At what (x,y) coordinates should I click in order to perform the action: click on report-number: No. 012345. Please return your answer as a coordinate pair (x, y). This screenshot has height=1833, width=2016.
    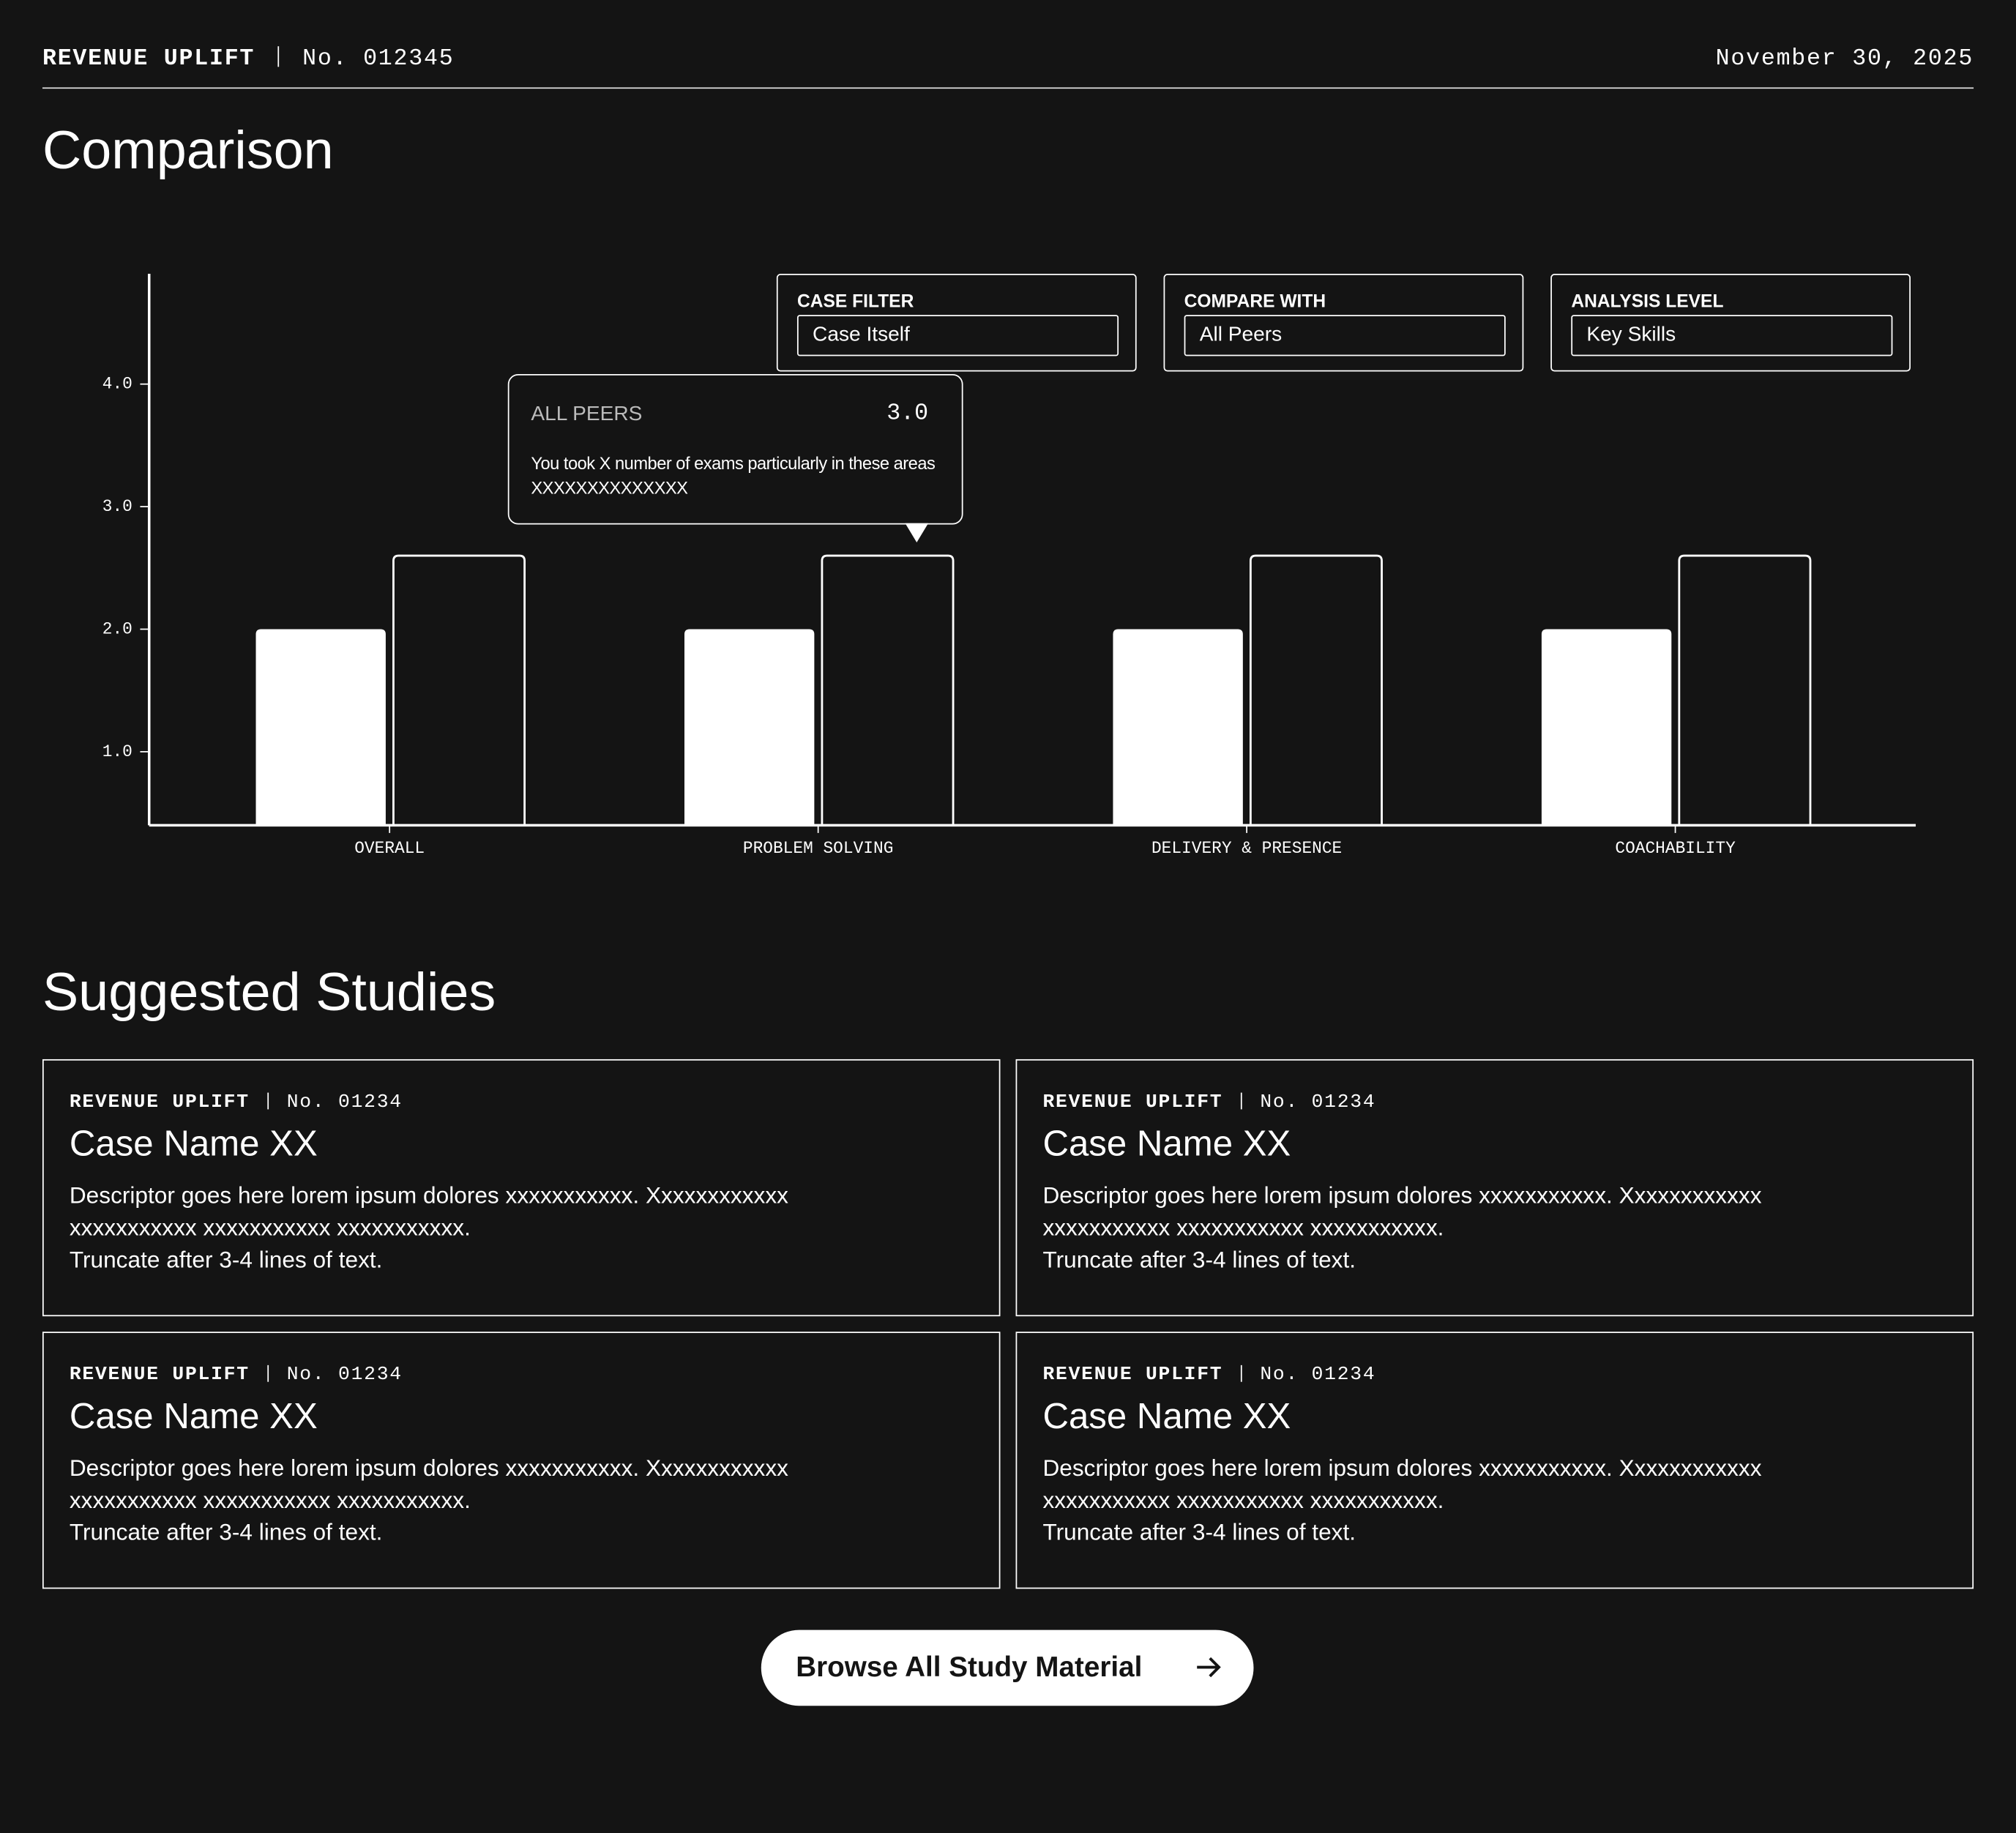
    Looking at the image, I should click on (378, 59).